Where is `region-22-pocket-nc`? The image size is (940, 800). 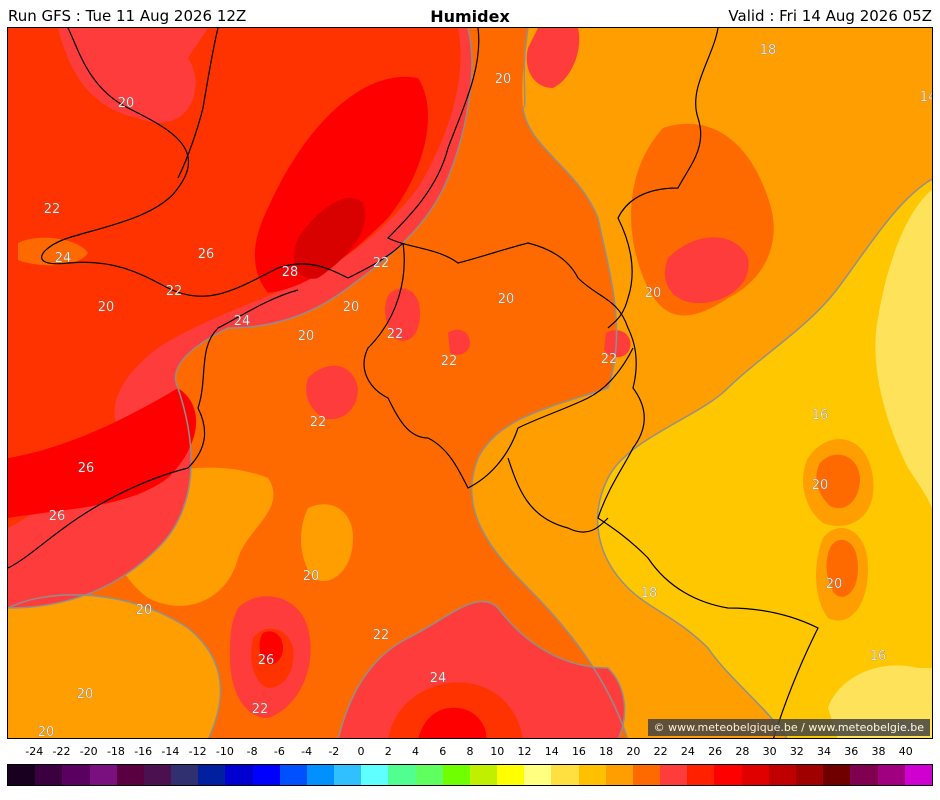
region-22-pocket-nc is located at coordinates (553, 58).